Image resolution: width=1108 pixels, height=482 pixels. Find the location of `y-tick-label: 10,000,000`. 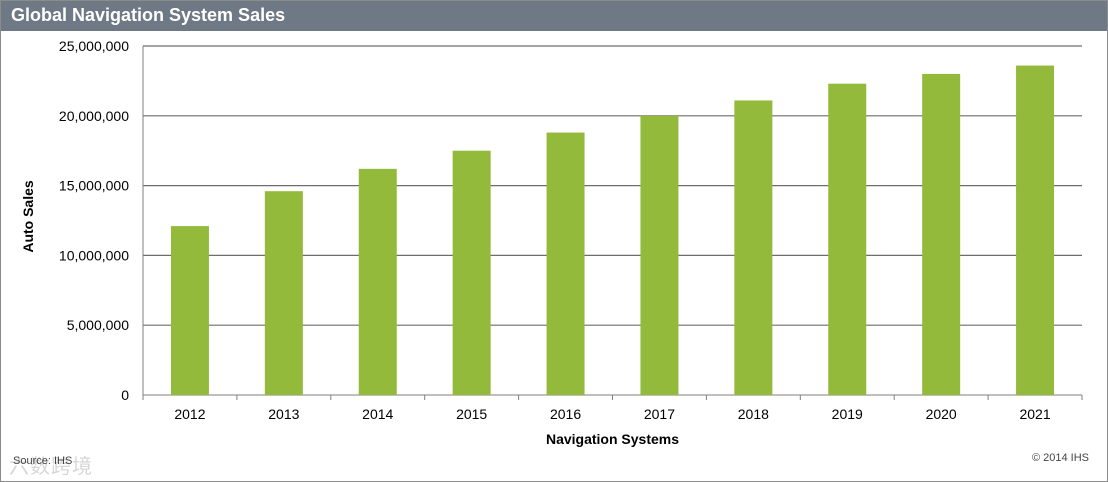

y-tick-label: 10,000,000 is located at coordinates (94, 255).